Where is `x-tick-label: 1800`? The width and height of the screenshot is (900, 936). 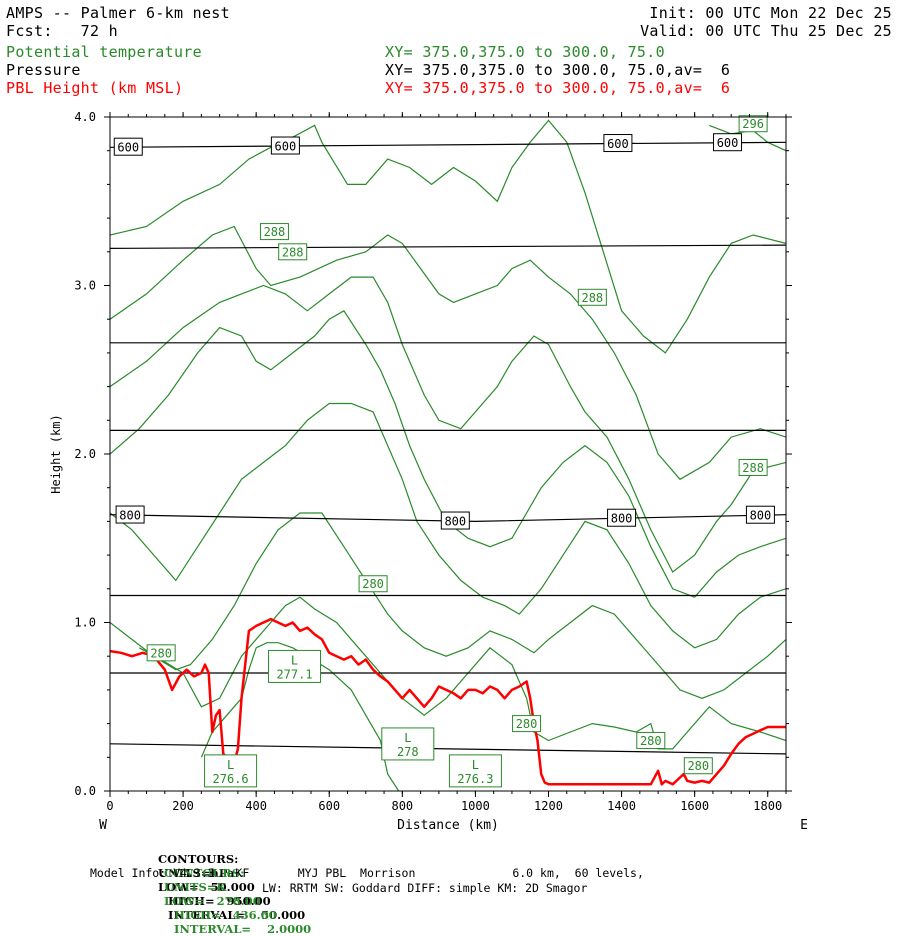
x-tick-label: 1800 is located at coordinates (767, 806).